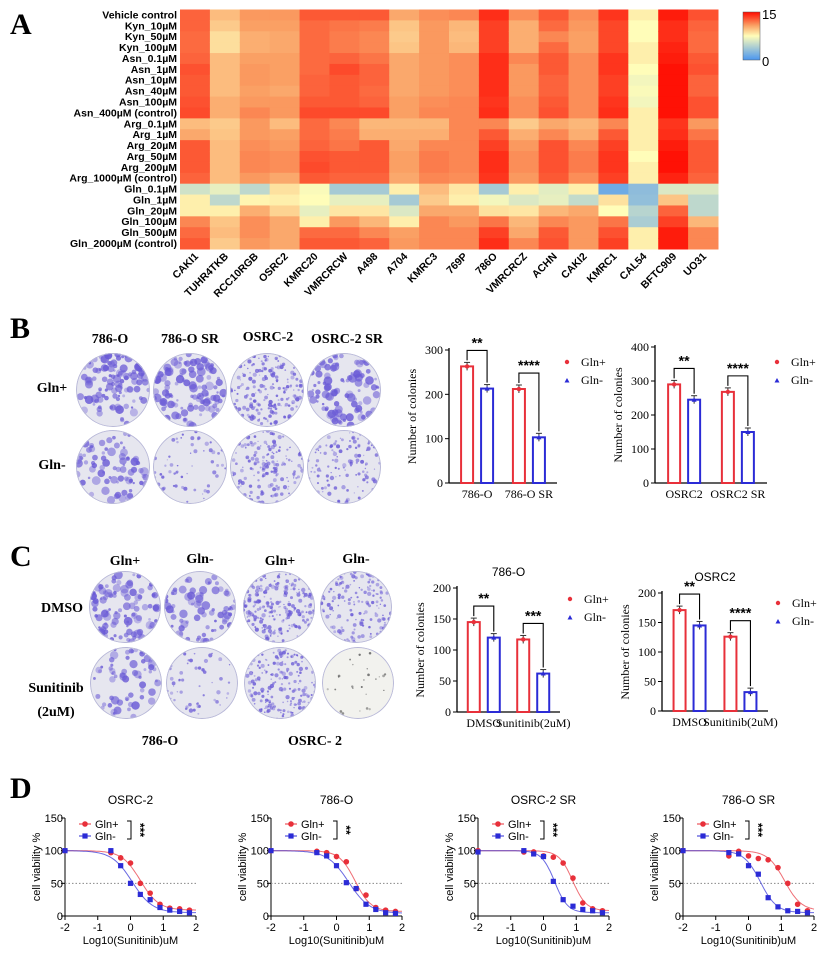  What do you see at coordinates (484, 618) in the screenshot?
I see `significance-bracket` at bounding box center [484, 618].